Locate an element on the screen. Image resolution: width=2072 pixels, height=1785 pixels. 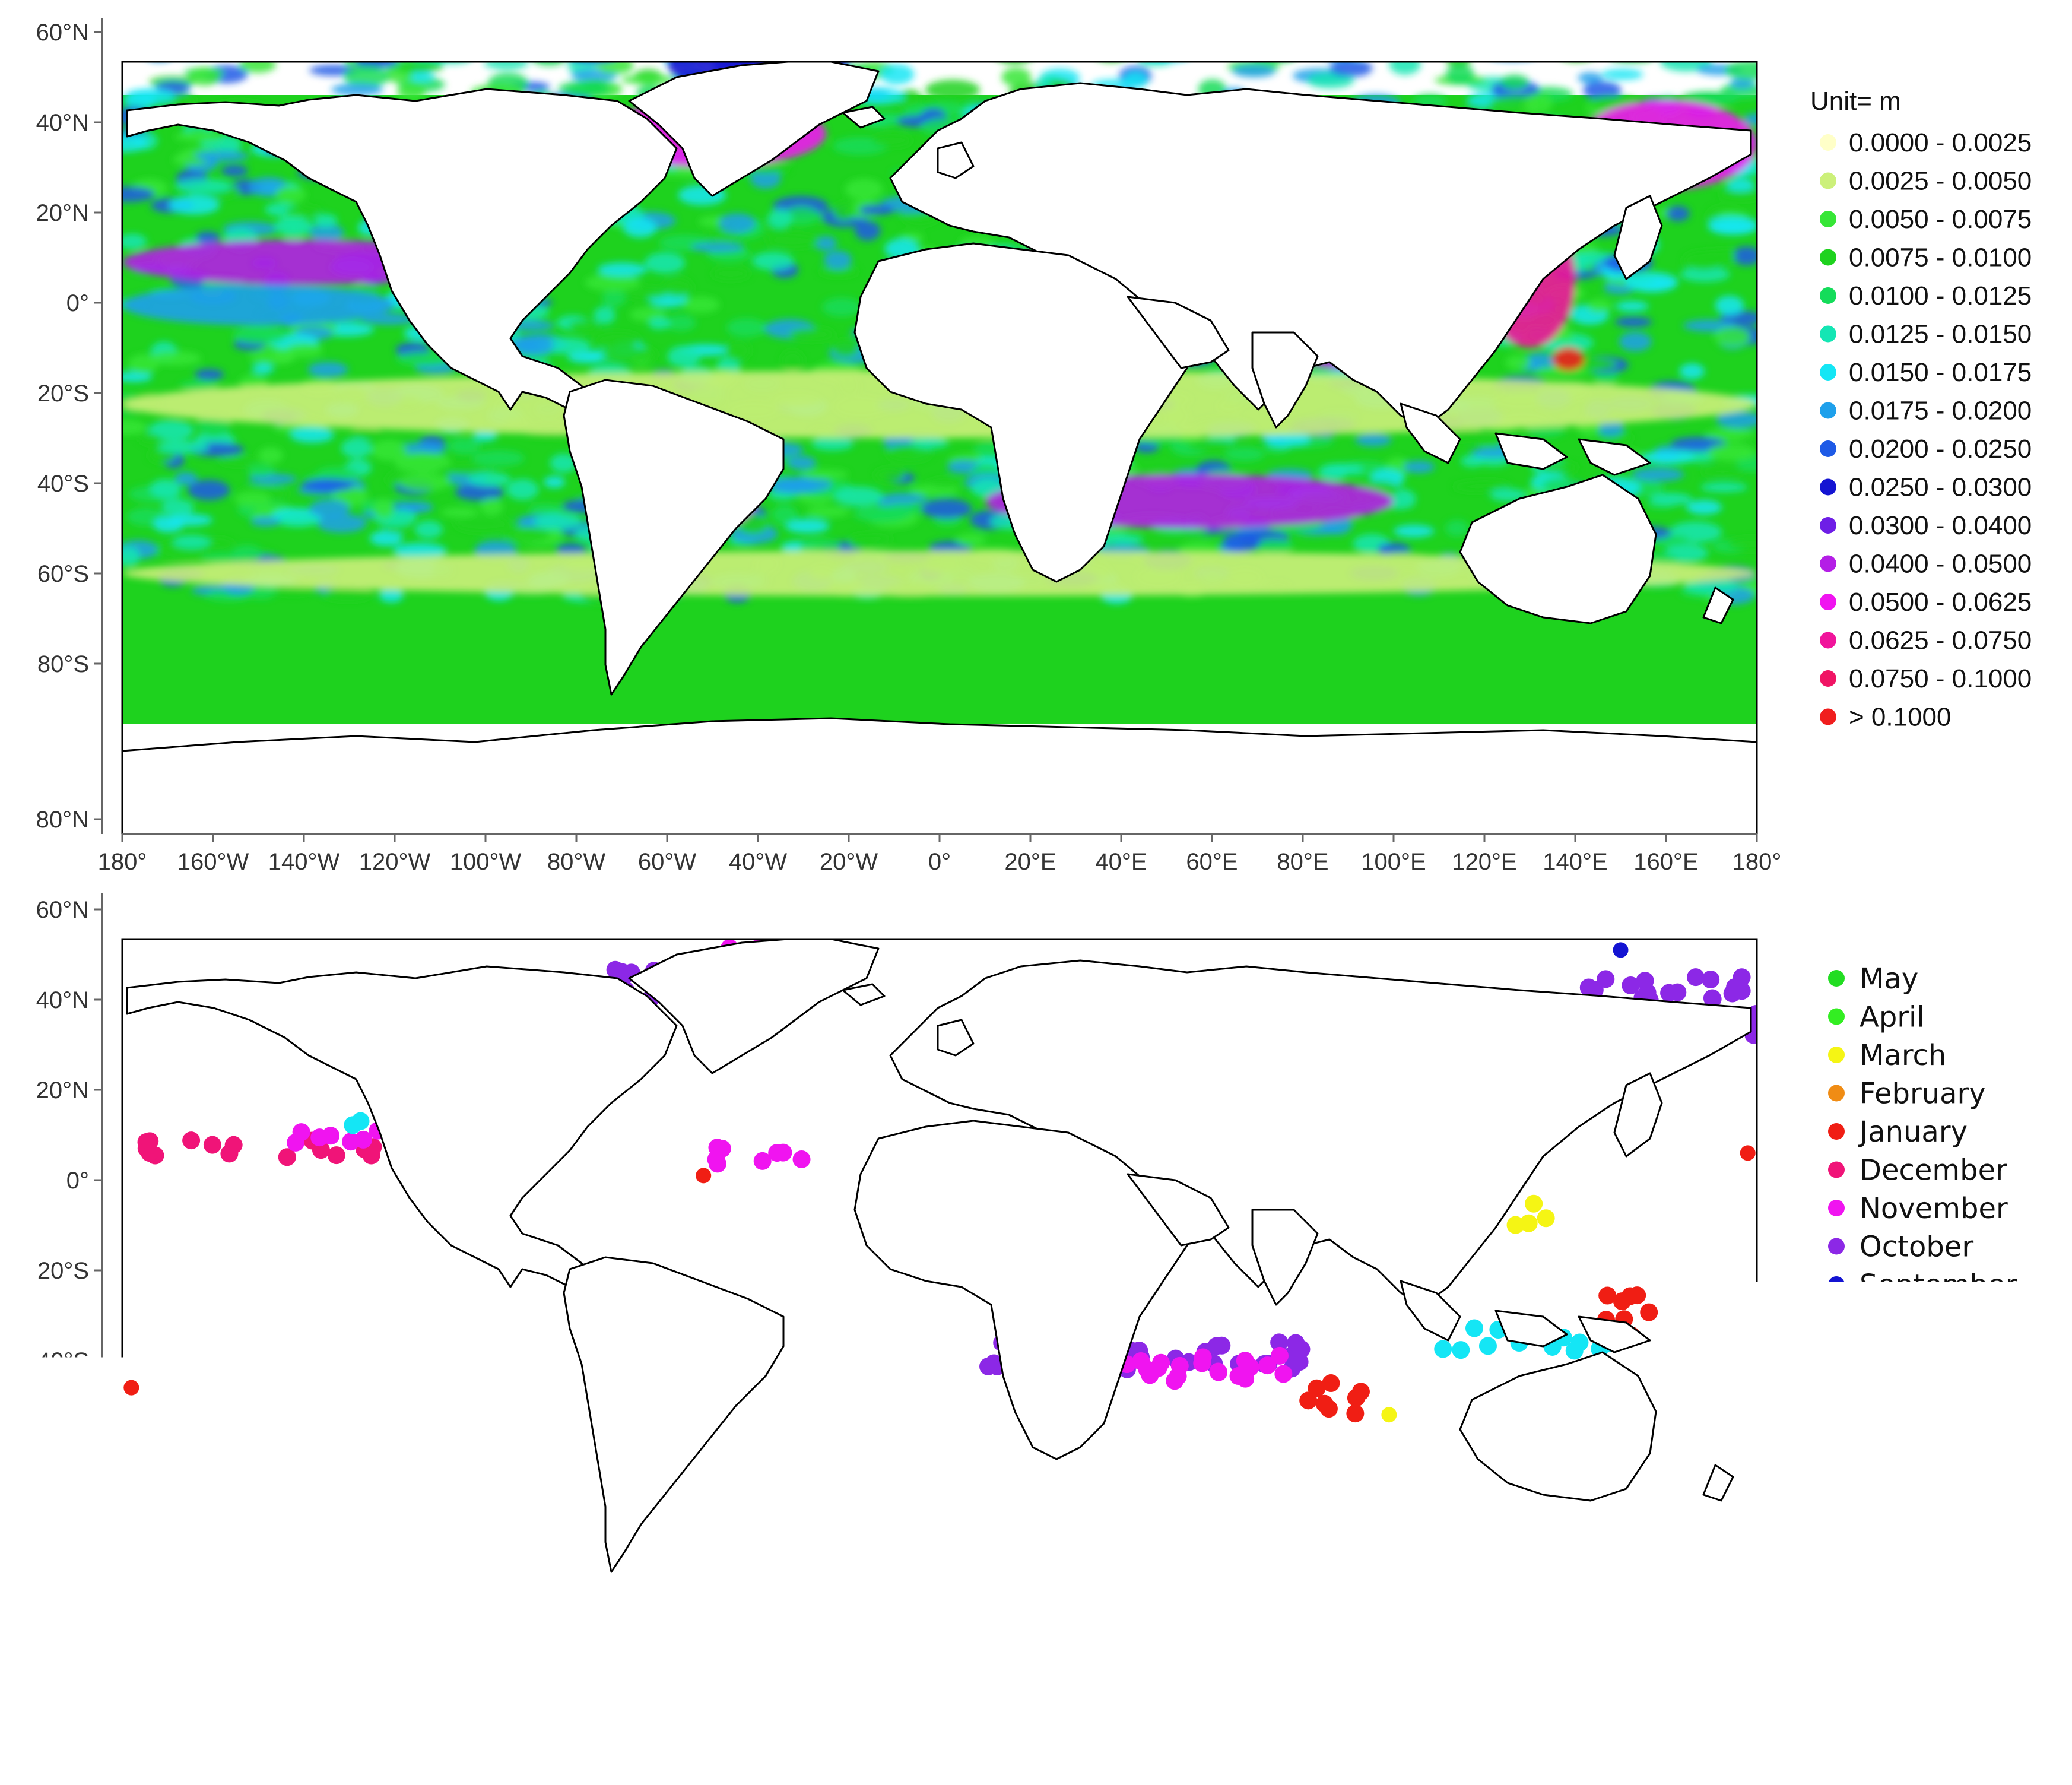
legend-label: January is located at coordinates (1913, 1132).